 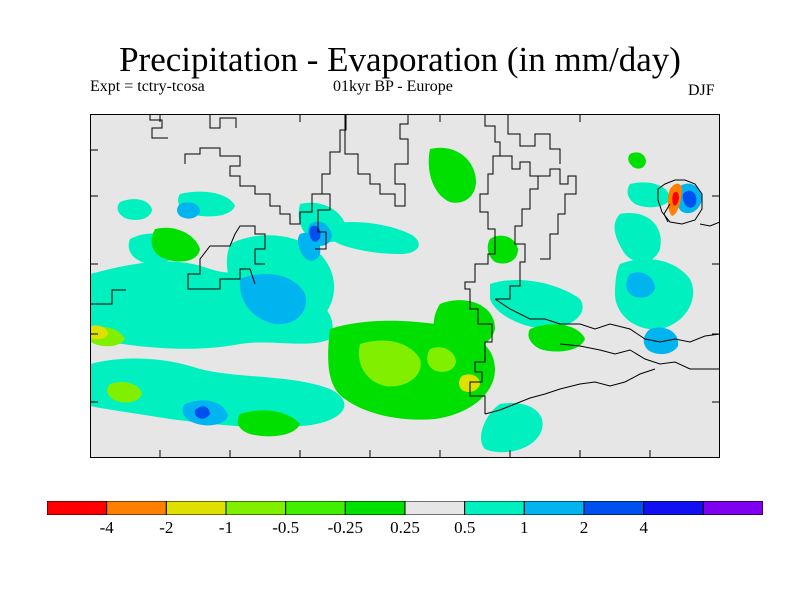 What do you see at coordinates (166, 527) in the screenshot?
I see `legend-tick-label: -2` at bounding box center [166, 527].